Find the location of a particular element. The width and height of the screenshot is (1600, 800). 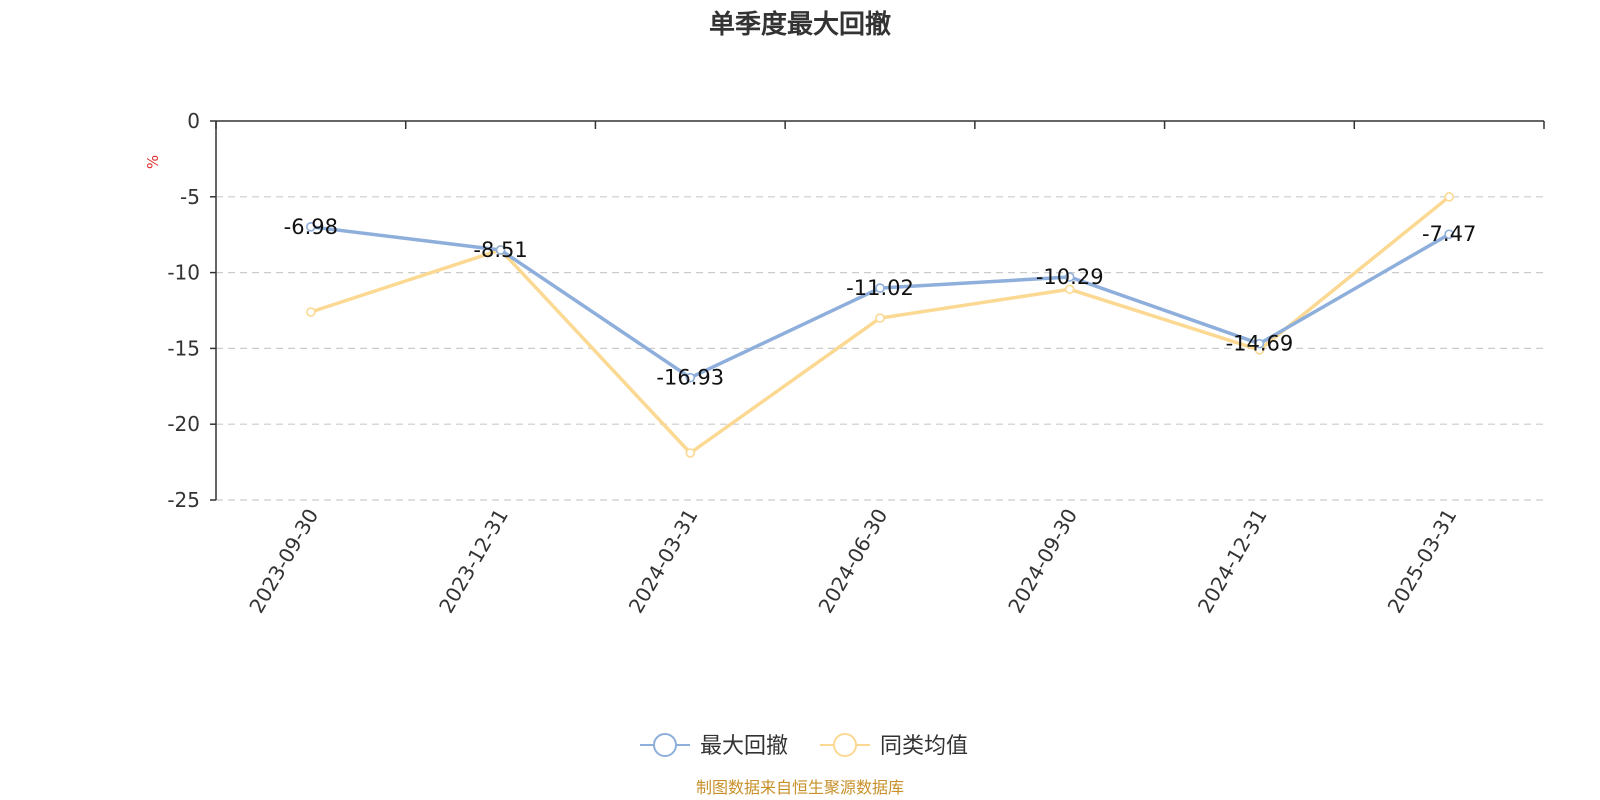

x-tick-label: 2023-12-31 is located at coordinates (473, 560).